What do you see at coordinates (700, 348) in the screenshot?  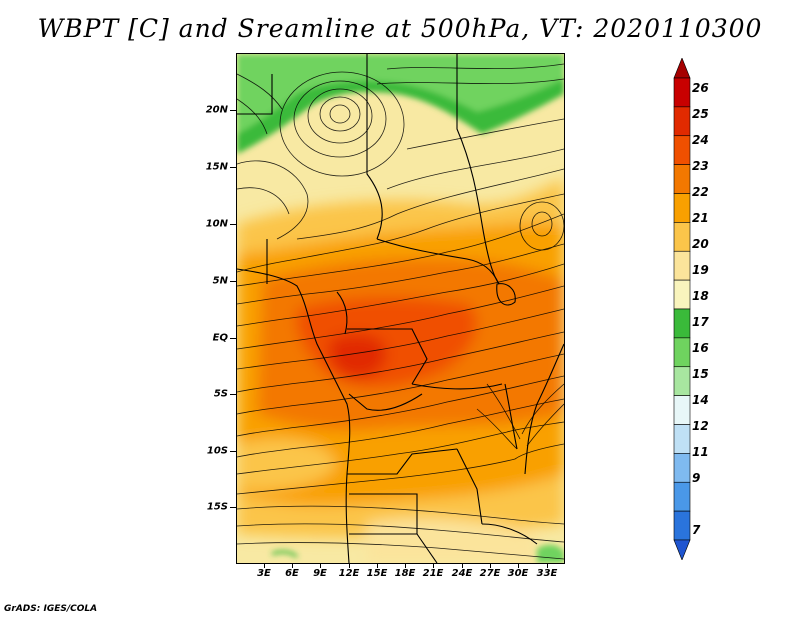 I see `colorbar-label: 16` at bounding box center [700, 348].